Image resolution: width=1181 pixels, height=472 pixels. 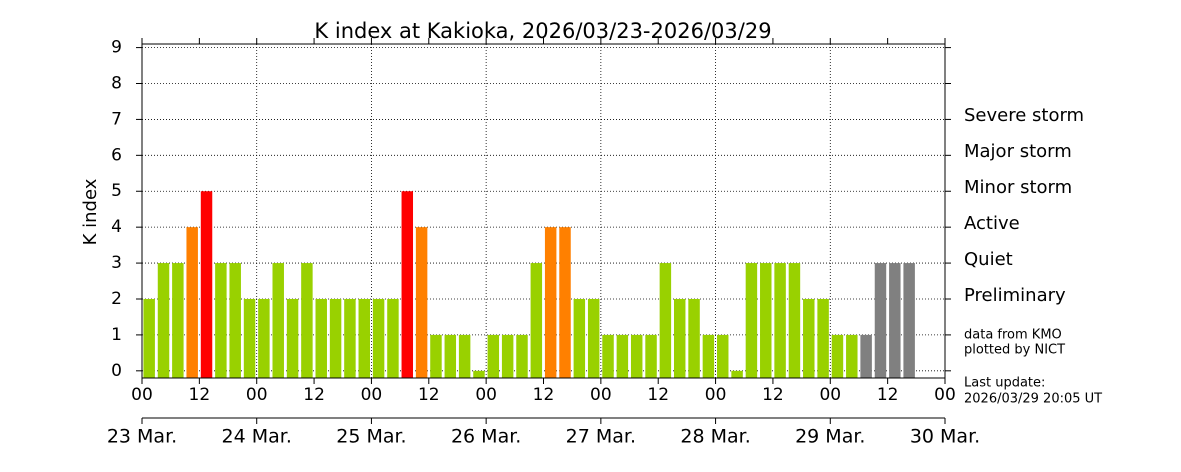 What do you see at coordinates (116, 371) in the screenshot?
I see `y-tick-label: 0` at bounding box center [116, 371].